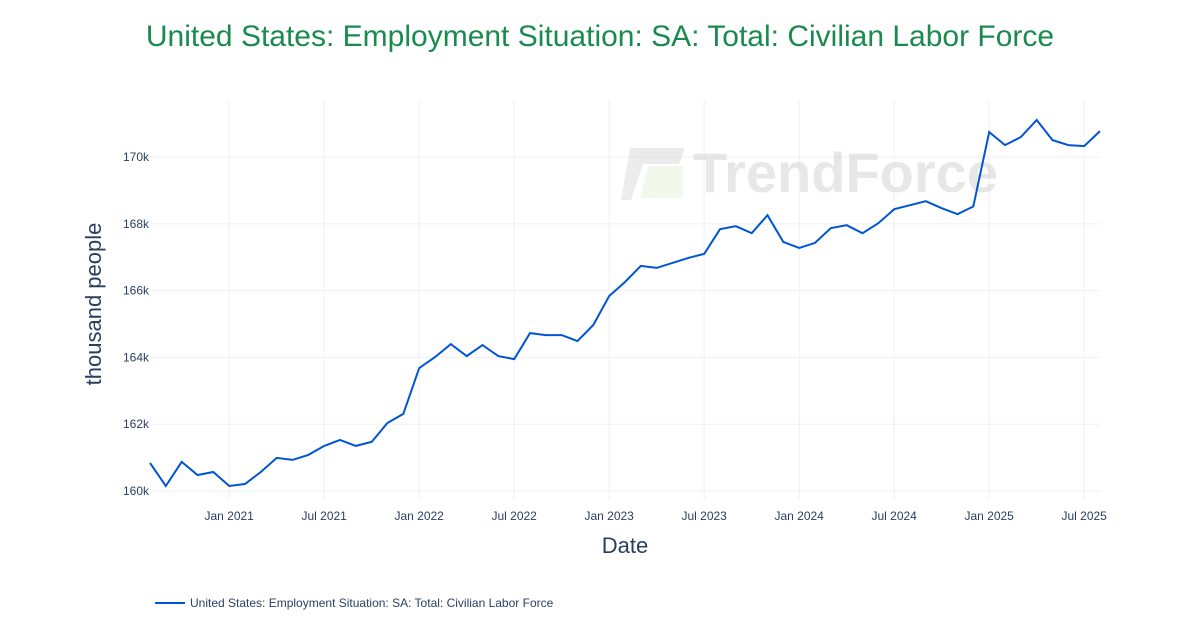 This screenshot has height=630, width=1200. Describe the element at coordinates (136, 224) in the screenshot. I see `y-tick-label: 168k` at that location.